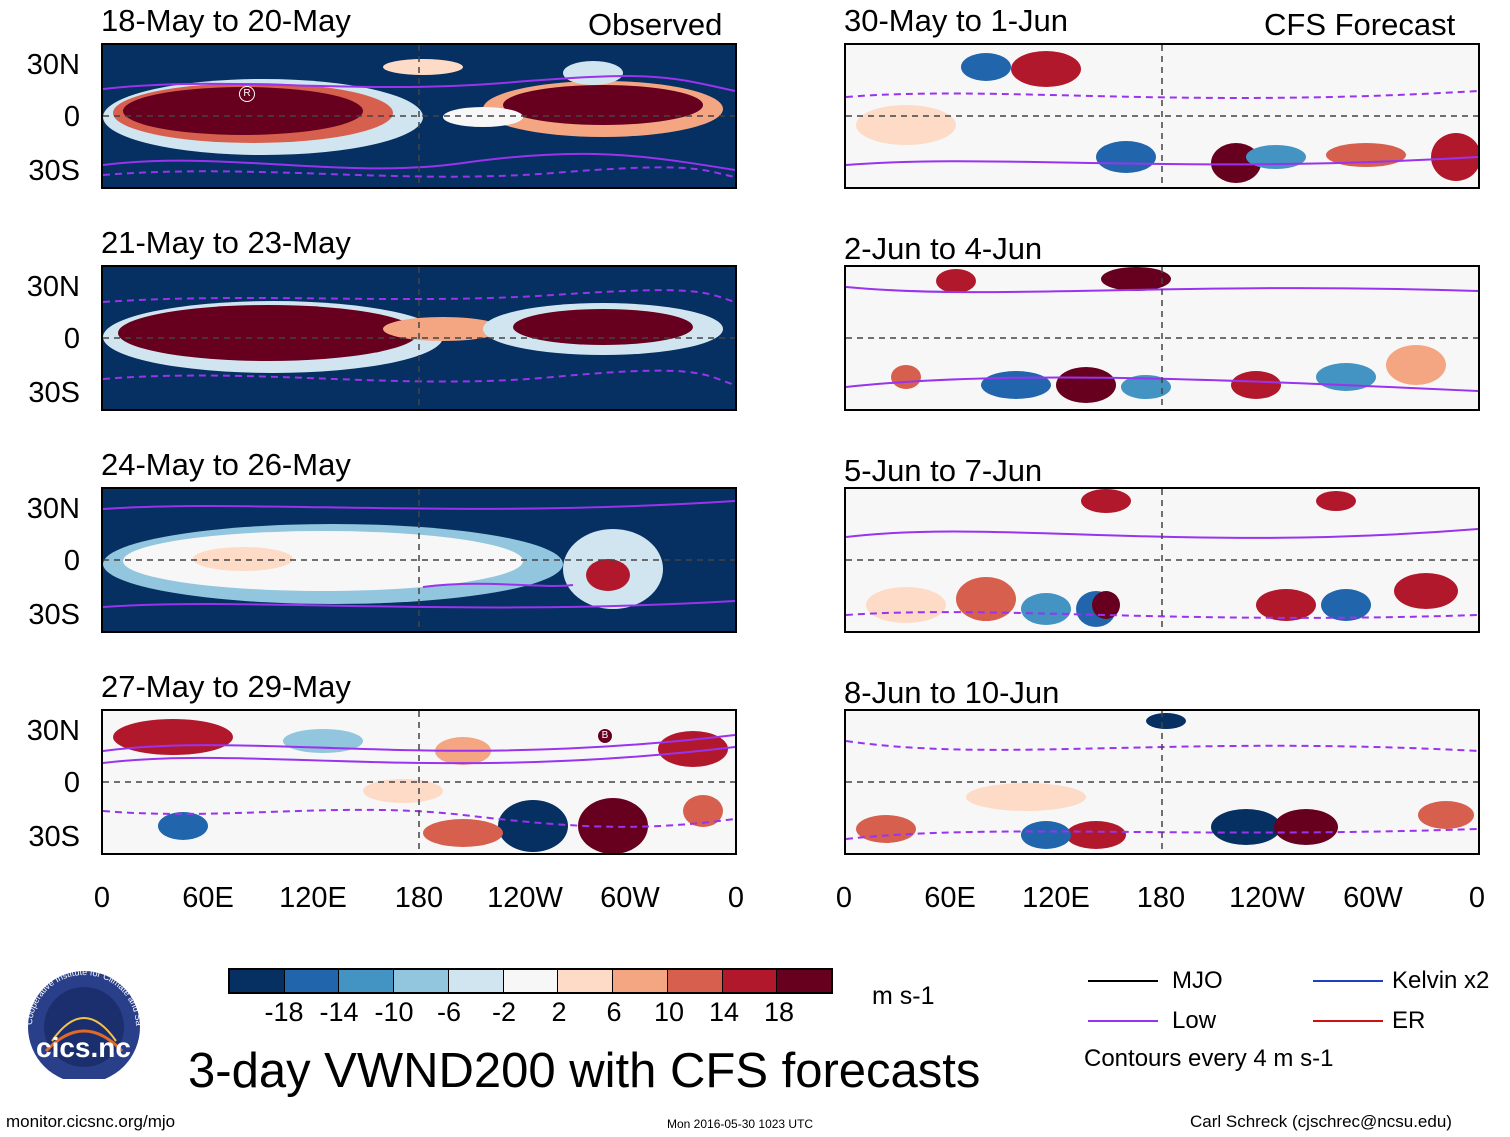  What do you see at coordinates (247, 94) in the screenshot?
I see `marker-badge: R` at bounding box center [247, 94].